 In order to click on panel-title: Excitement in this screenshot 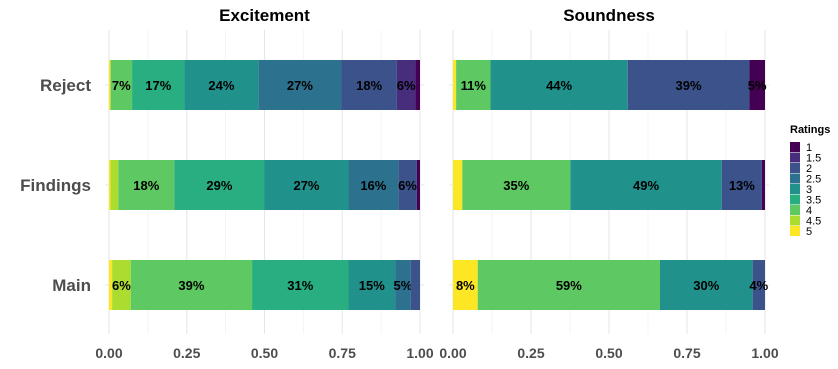, I will do `click(264, 15)`.